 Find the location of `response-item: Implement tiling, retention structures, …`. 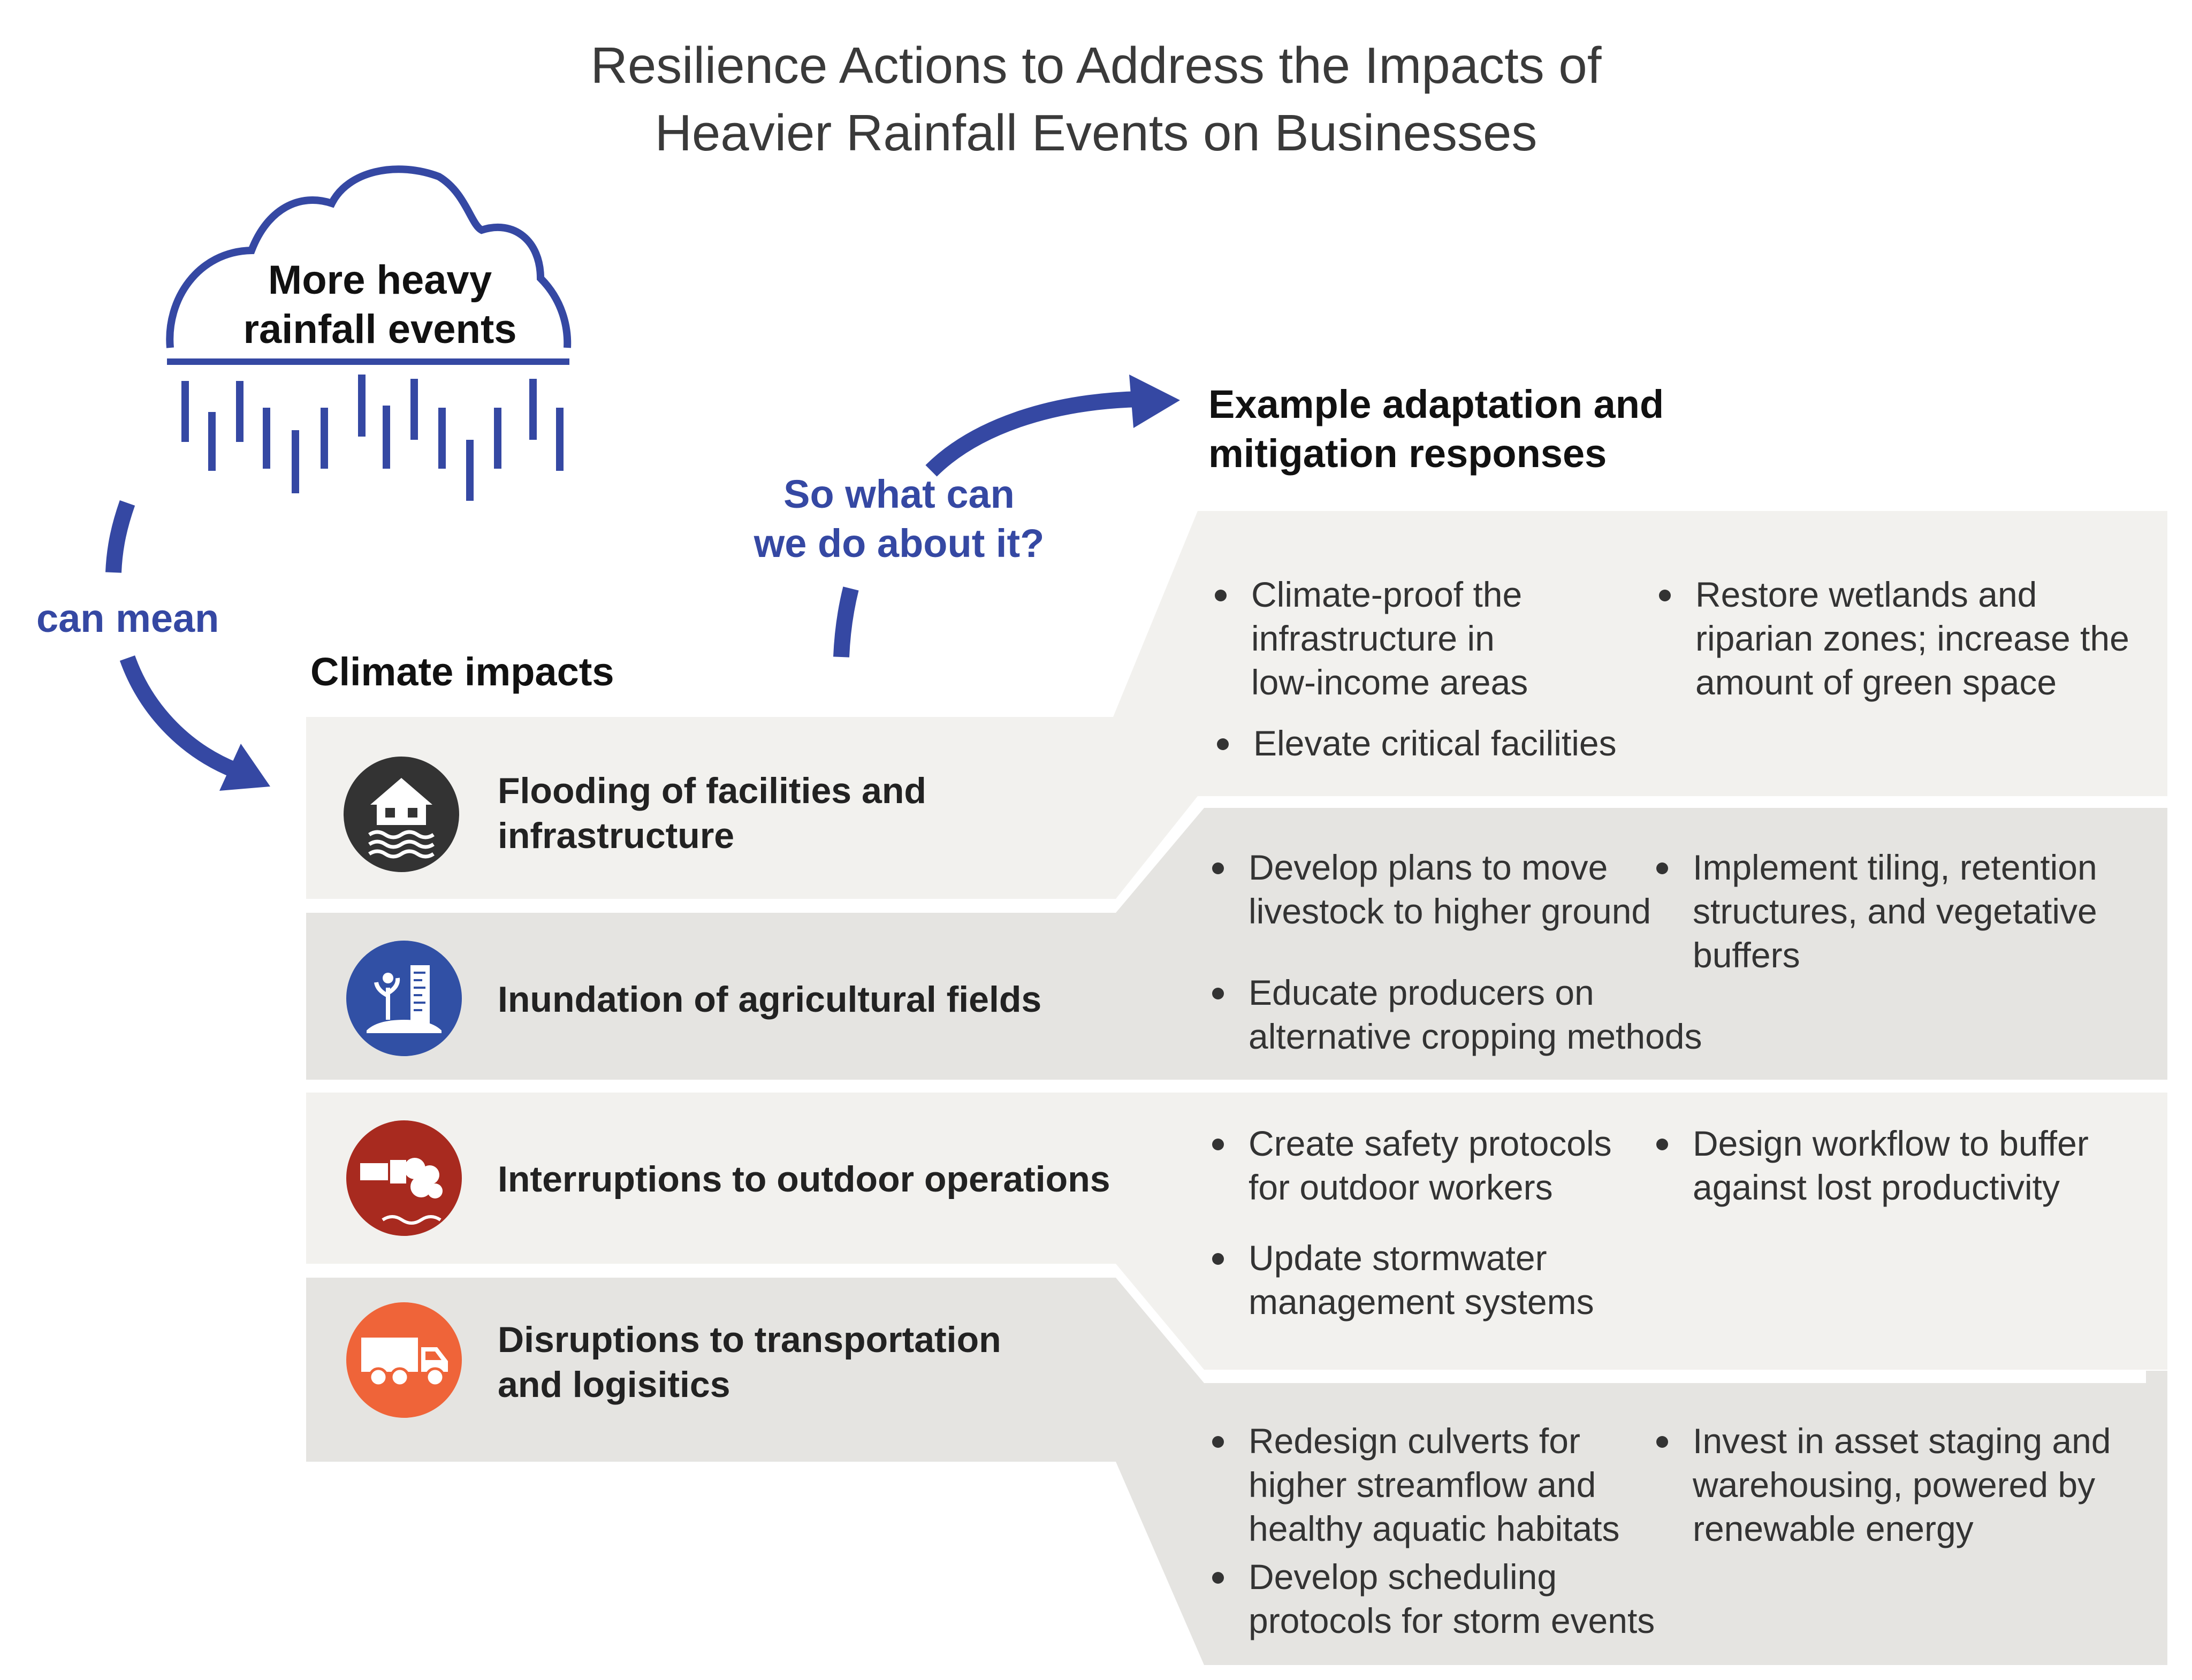

response-item: Implement tiling, retention structures, … is located at coordinates (1876, 911).